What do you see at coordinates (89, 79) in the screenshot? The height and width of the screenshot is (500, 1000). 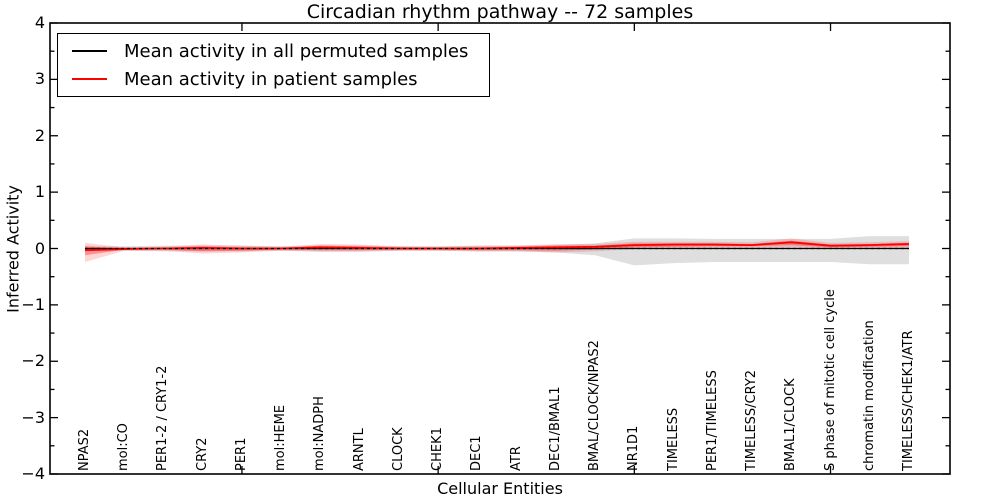 I see `patient-line-swatch` at bounding box center [89, 79].